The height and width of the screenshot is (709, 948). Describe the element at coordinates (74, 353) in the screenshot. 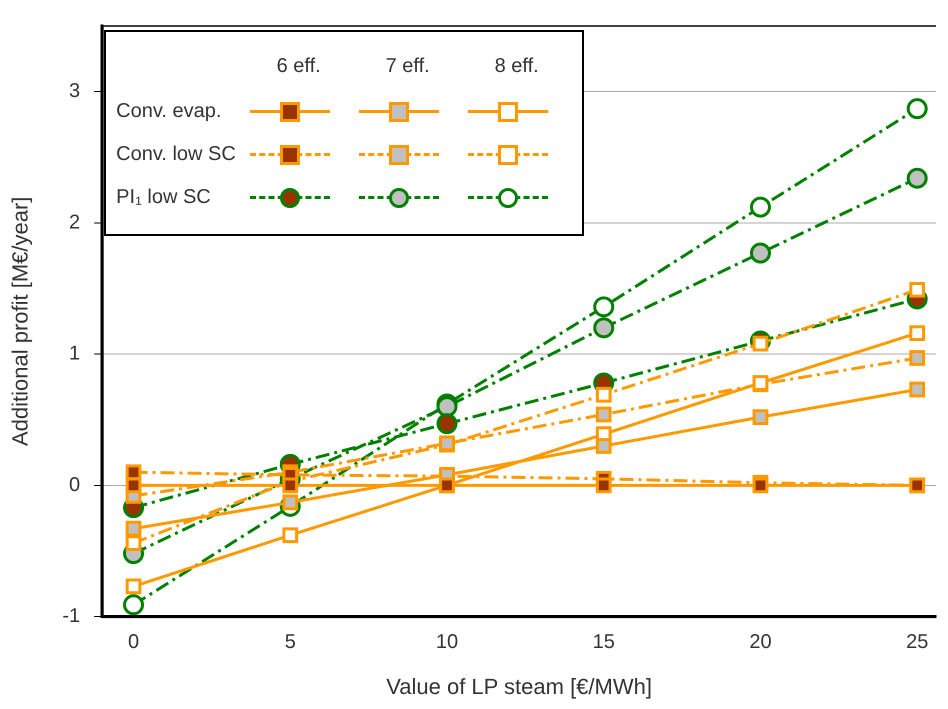

I see `y-tick-label: 1` at that location.